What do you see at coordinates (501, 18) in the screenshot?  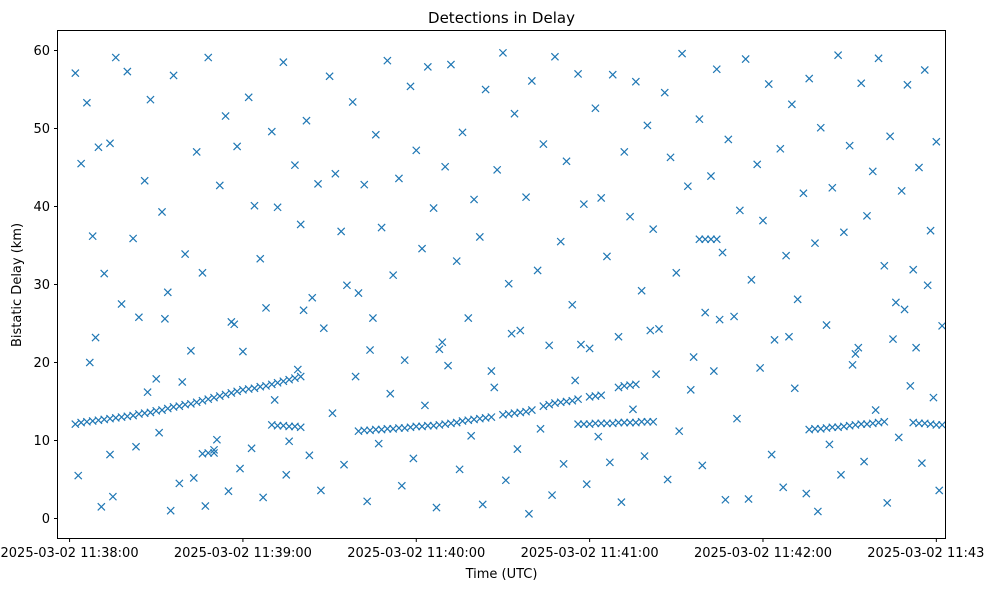 I see `chart-title: Detections in Delay` at bounding box center [501, 18].